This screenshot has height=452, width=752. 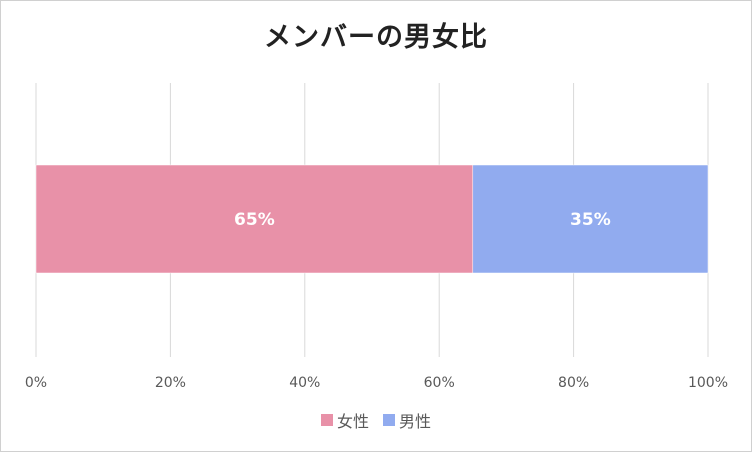 What do you see at coordinates (304, 383) in the screenshot?
I see `x-tick-label-40: 40%` at bounding box center [304, 383].